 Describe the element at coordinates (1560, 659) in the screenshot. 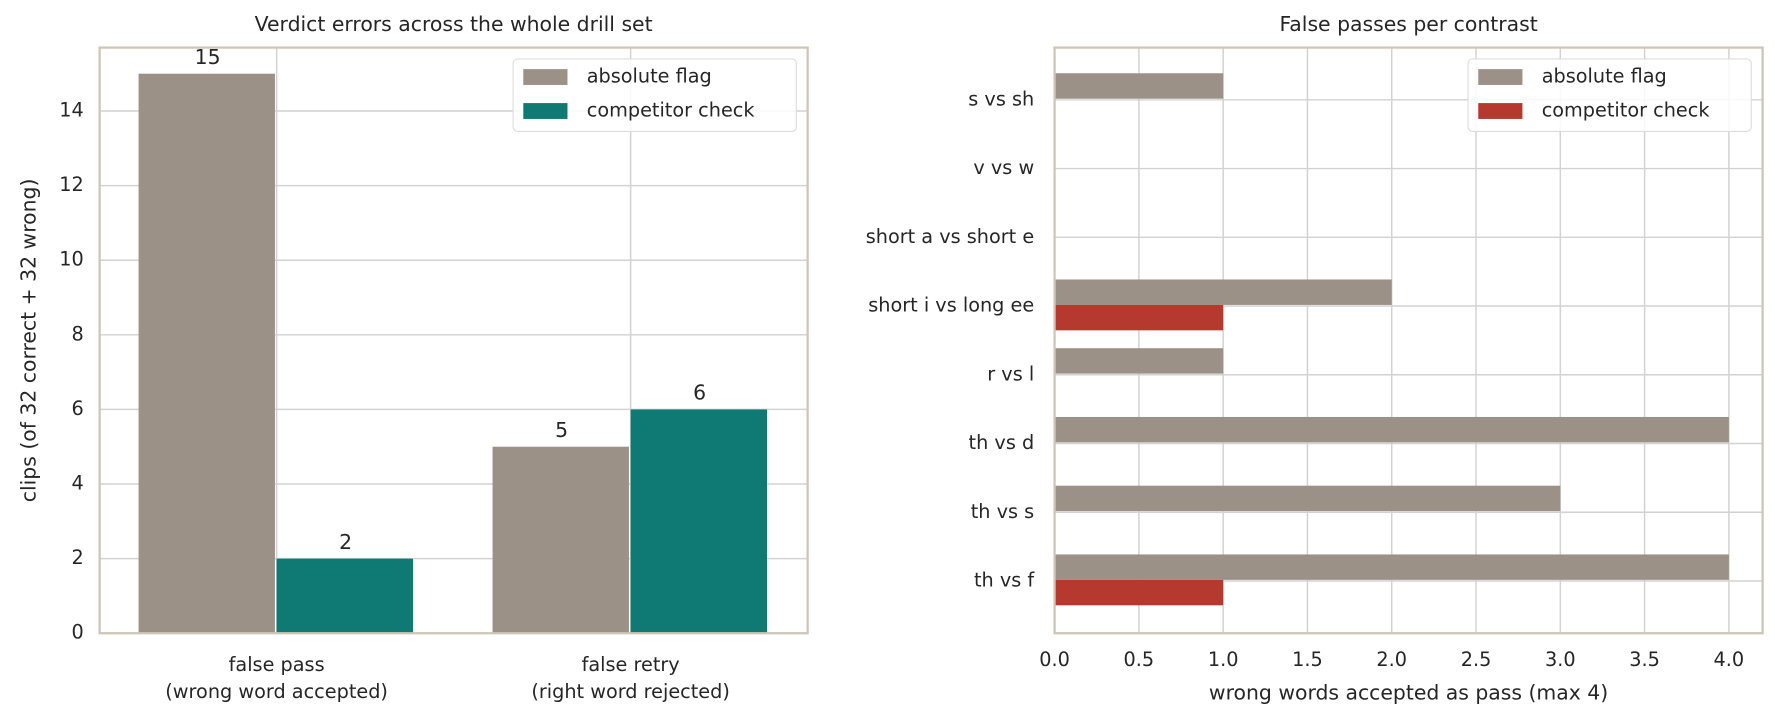

I see `x-tick-label: 3.0` at that location.